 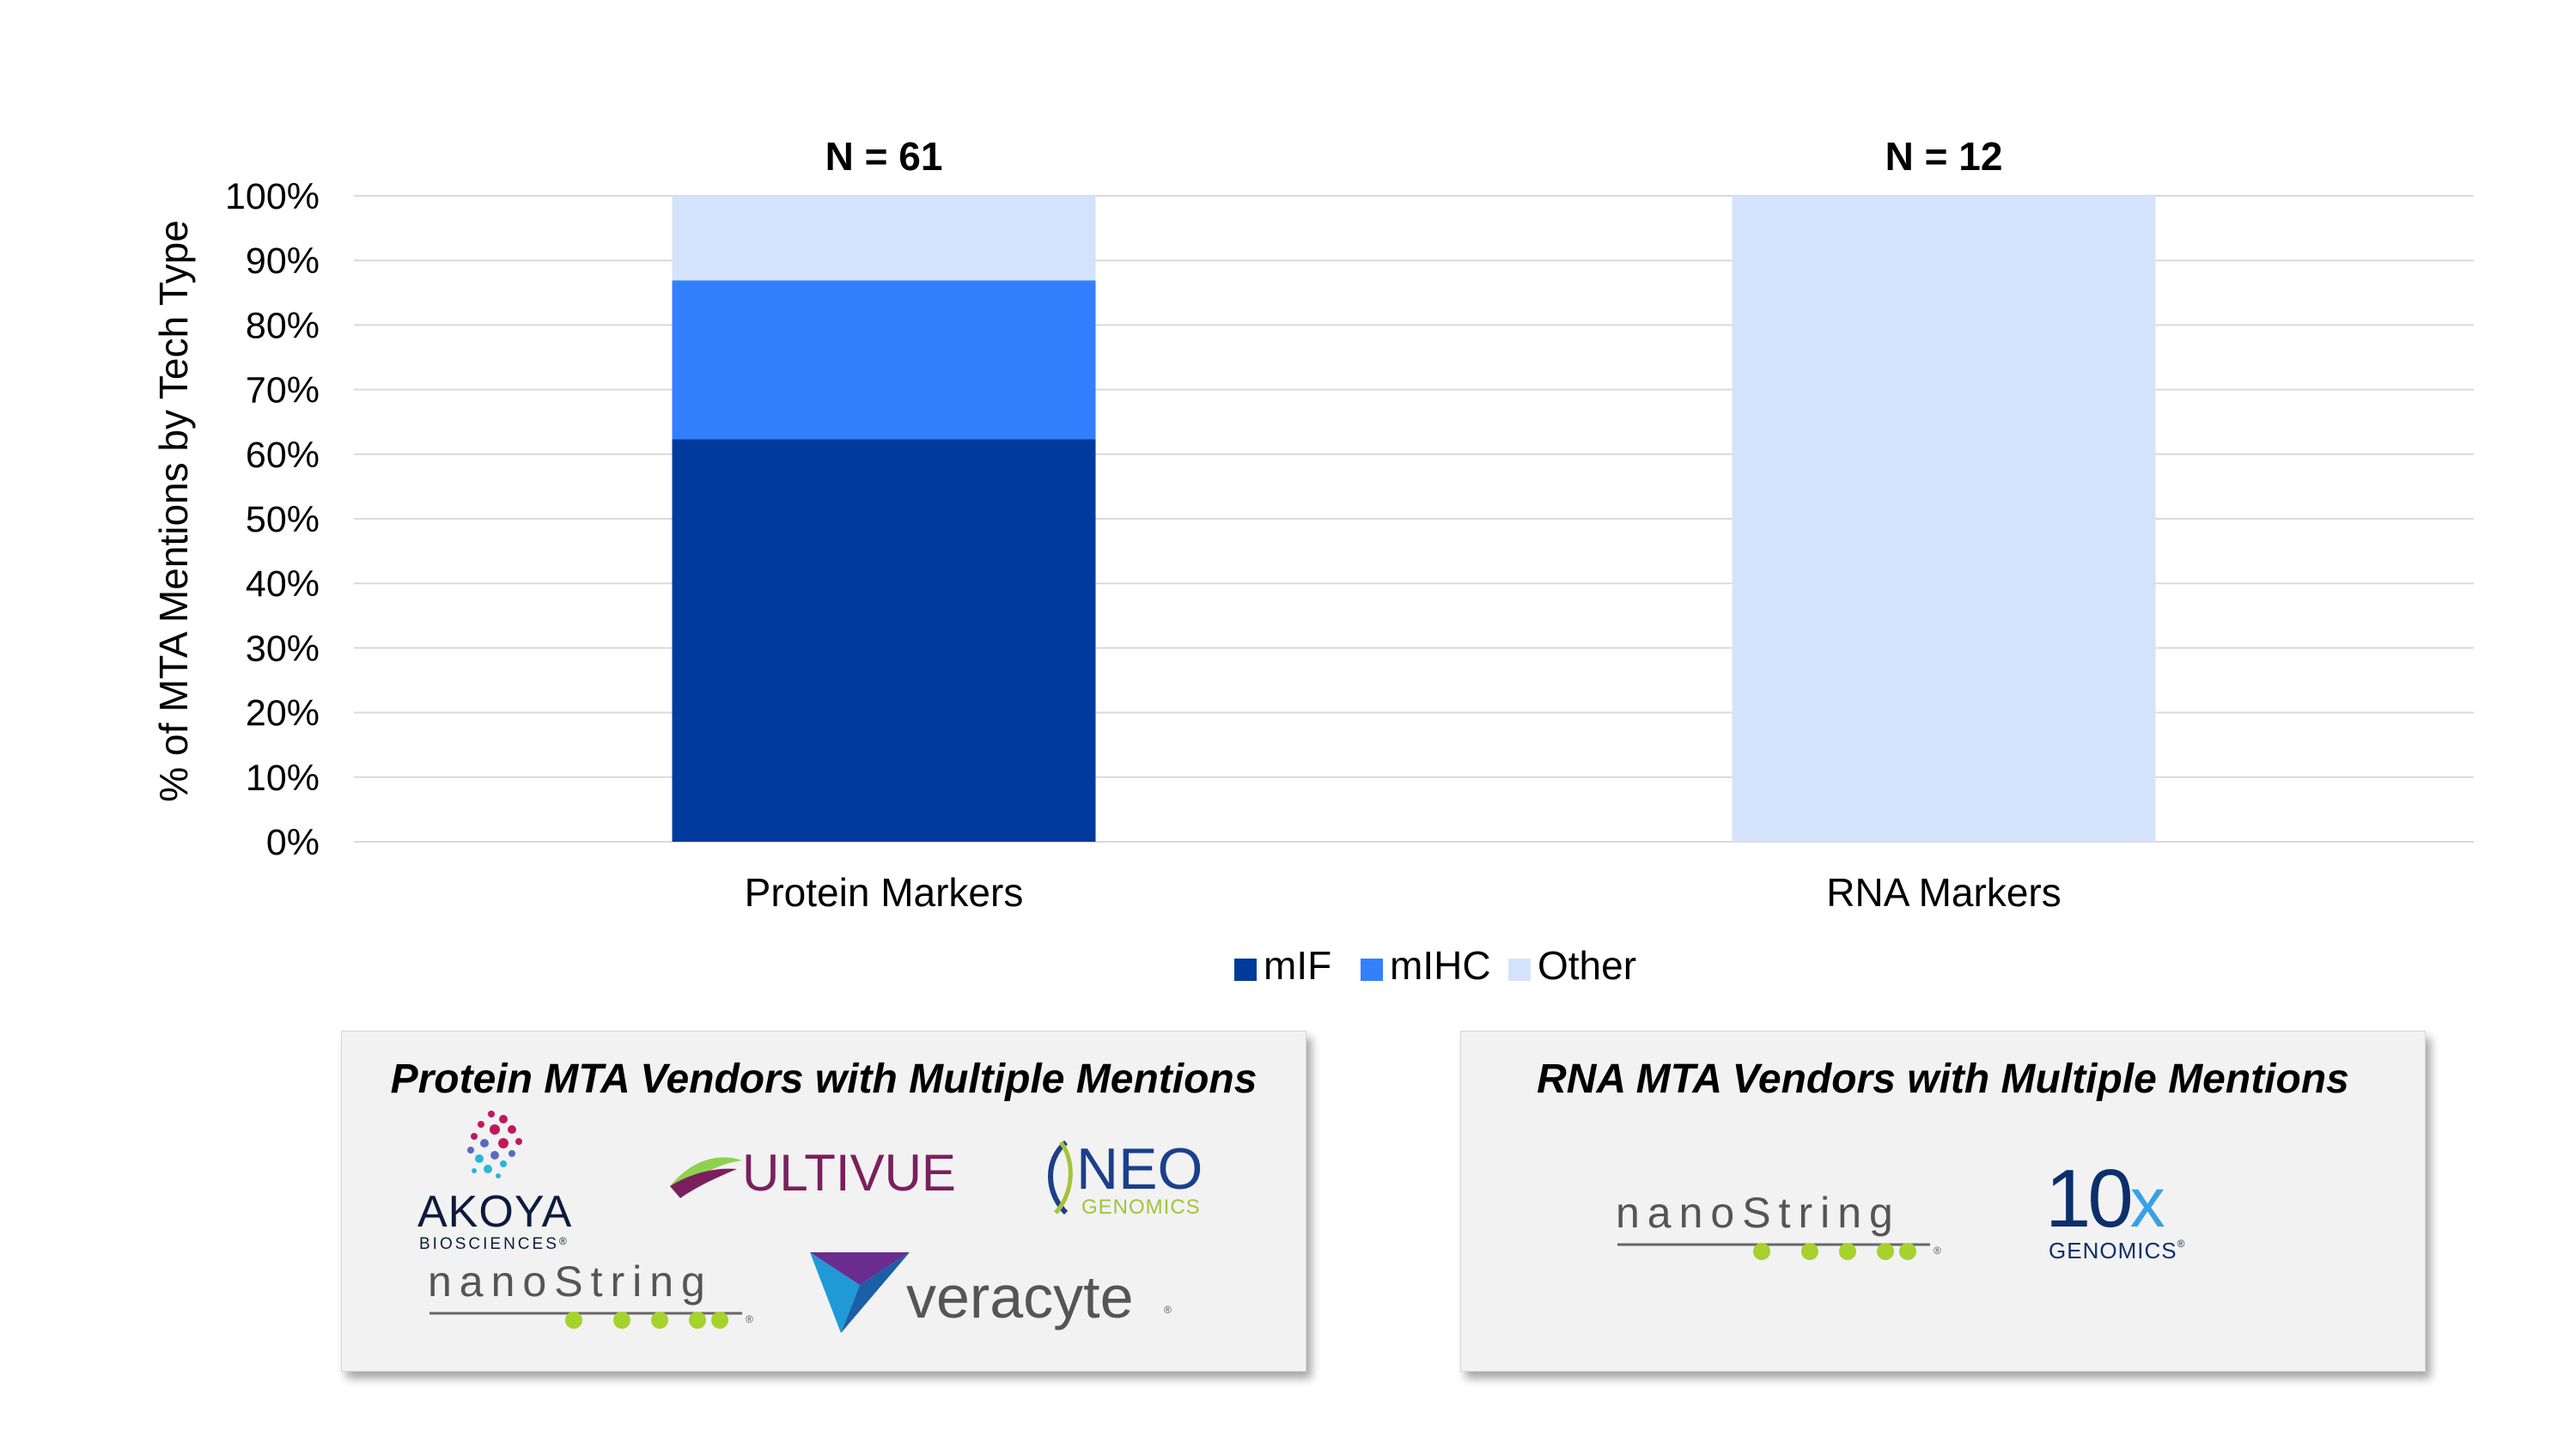 I want to click on legend-swatch-other, so click(x=1519, y=970).